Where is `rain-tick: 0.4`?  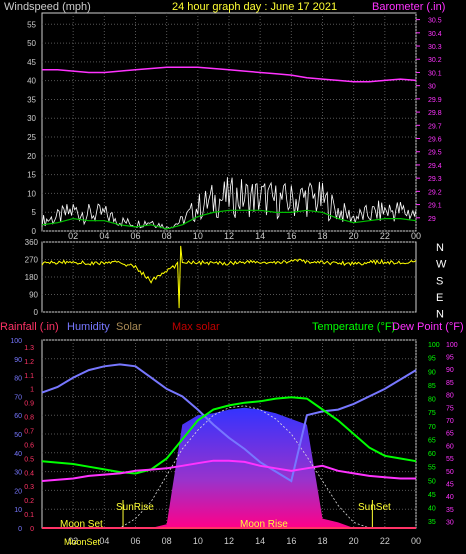
rain-tick: 0.4 is located at coordinates (29, 473).